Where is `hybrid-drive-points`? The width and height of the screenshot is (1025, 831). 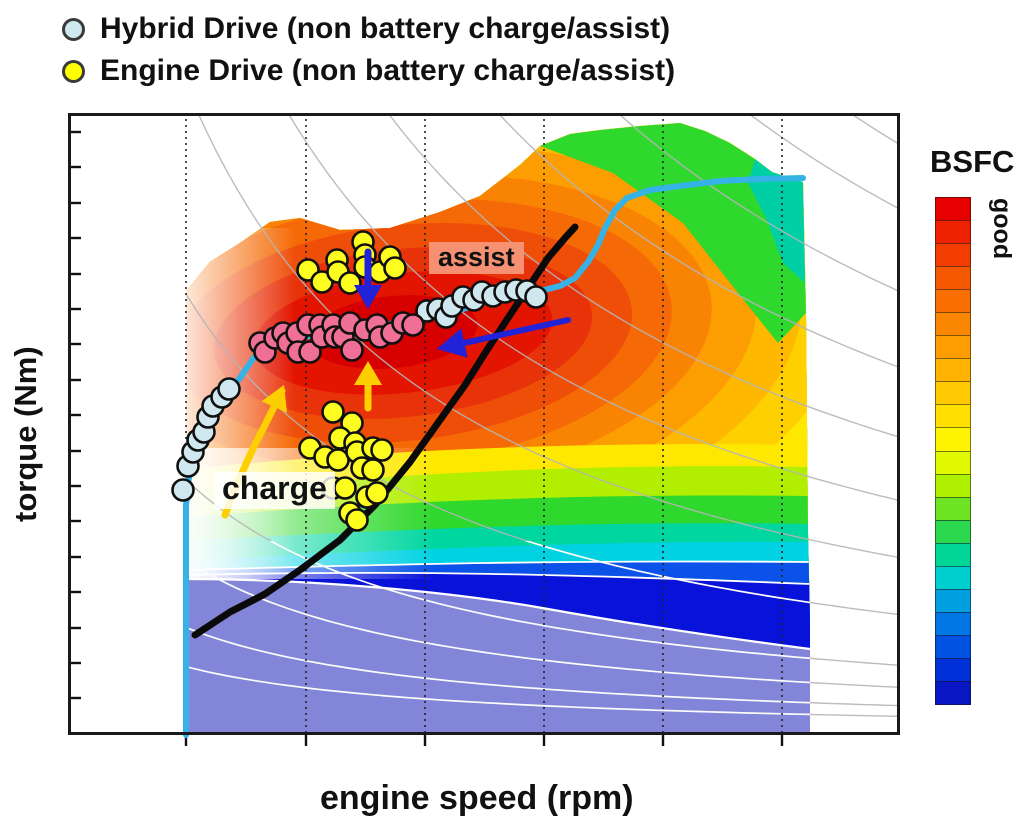 hybrid-drive-points is located at coordinates (359, 390).